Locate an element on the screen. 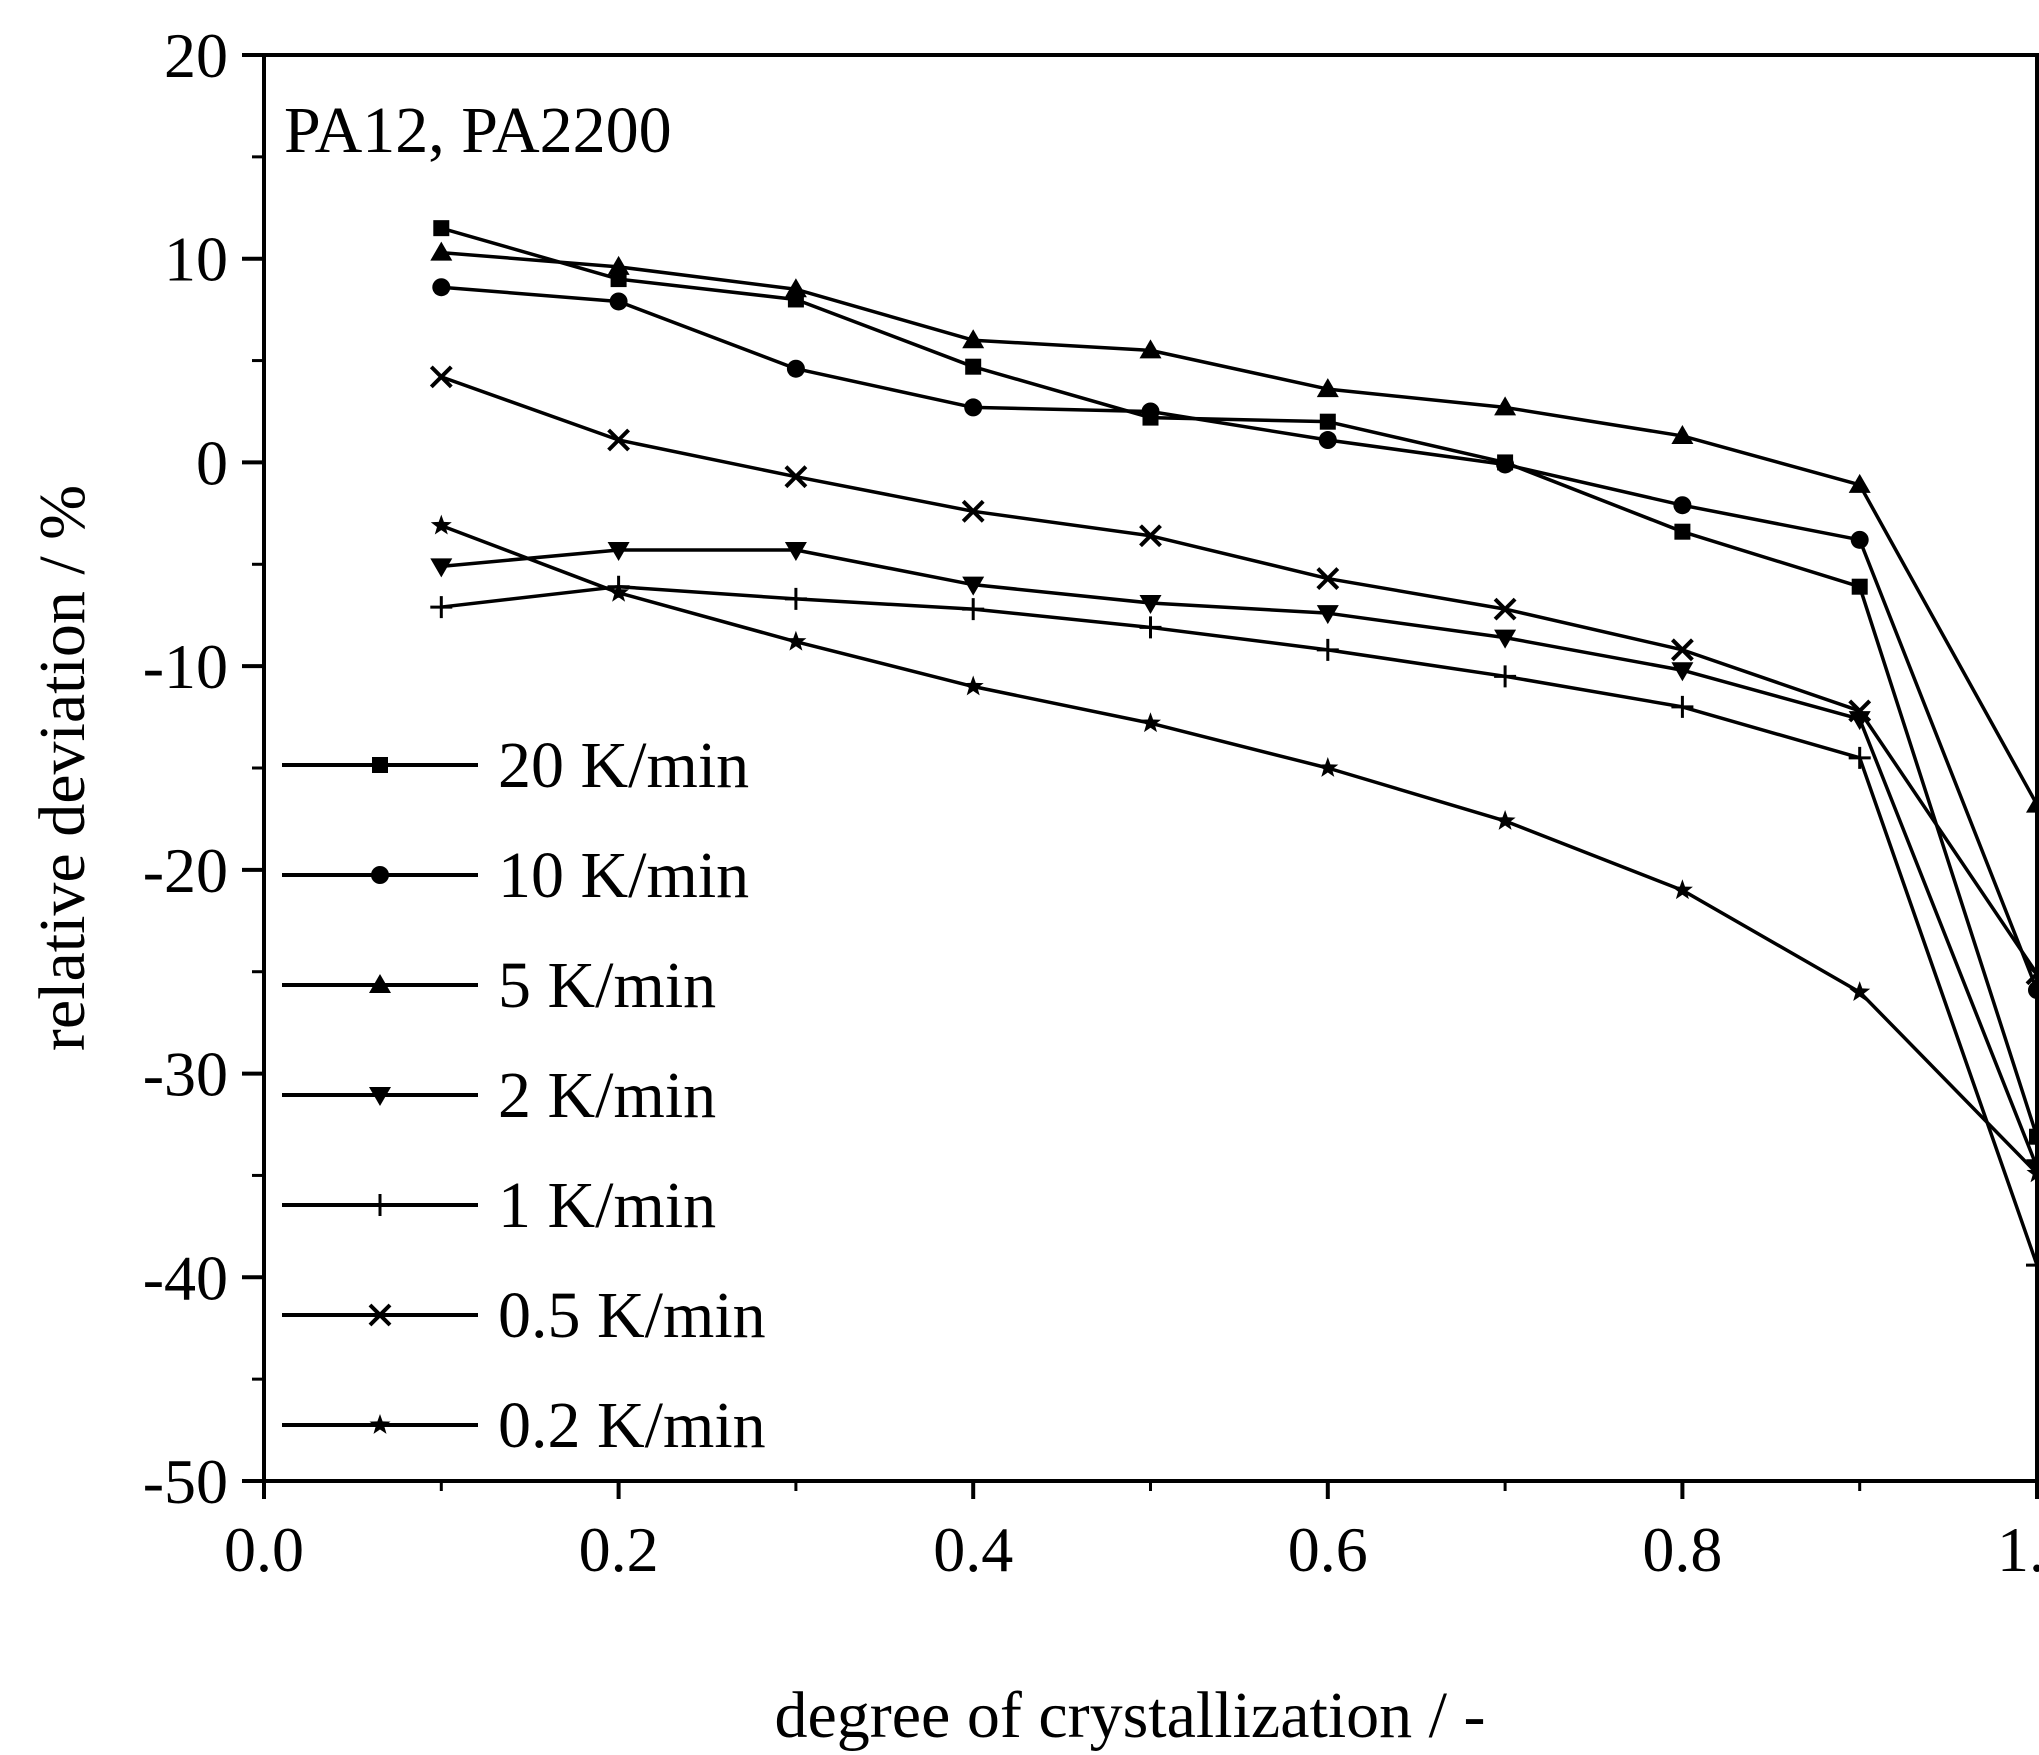 Image resolution: width=2039 pixels, height=1755 pixels. chart-annotation: PA12, PA2200 is located at coordinates (478, 130).